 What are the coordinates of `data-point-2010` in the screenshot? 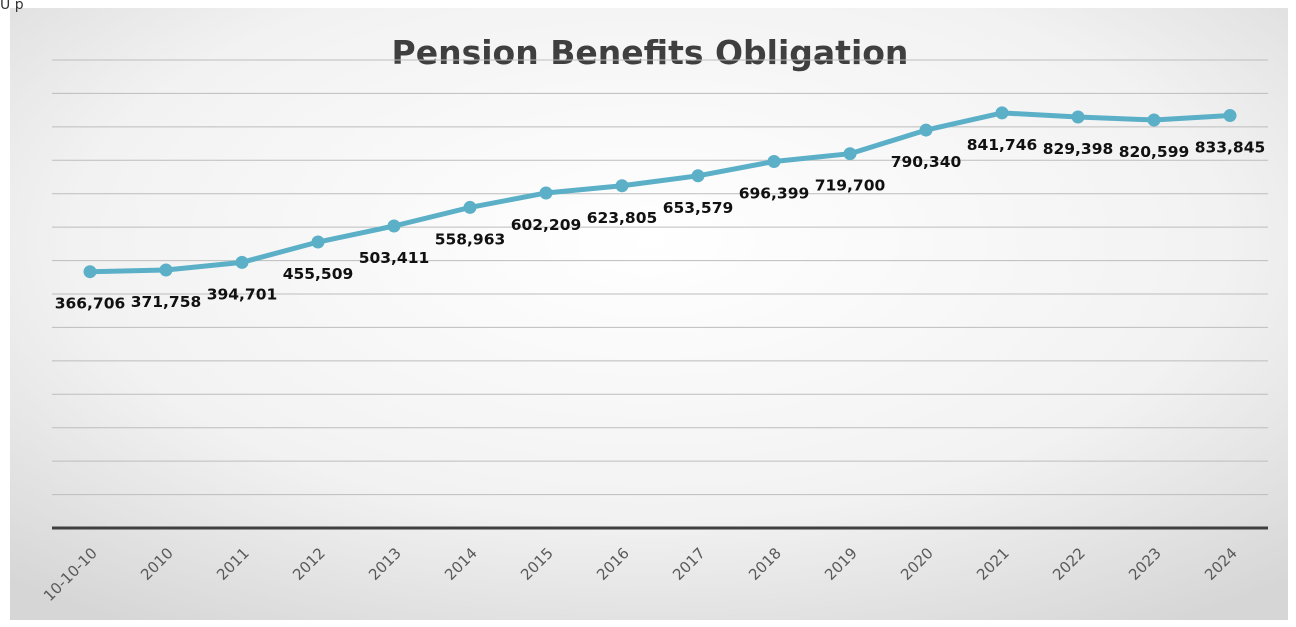 It's located at (166, 270).